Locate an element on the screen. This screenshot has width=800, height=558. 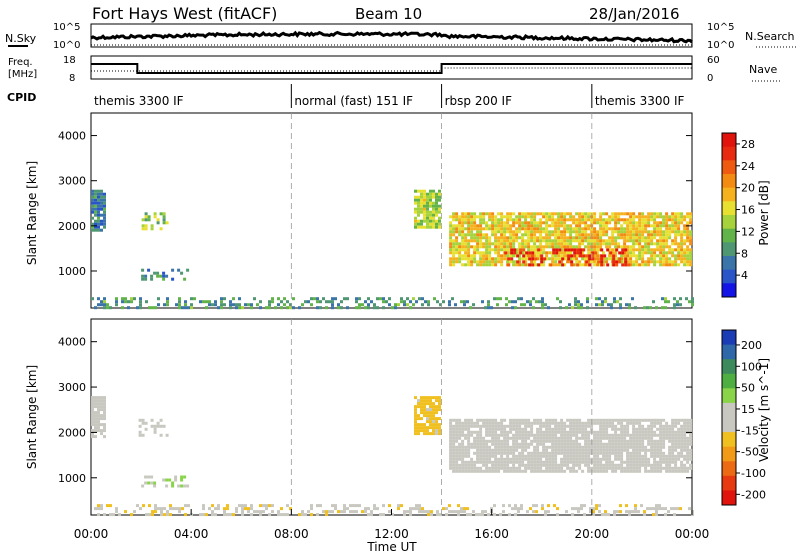
power-grid is located at coordinates (441, 210).